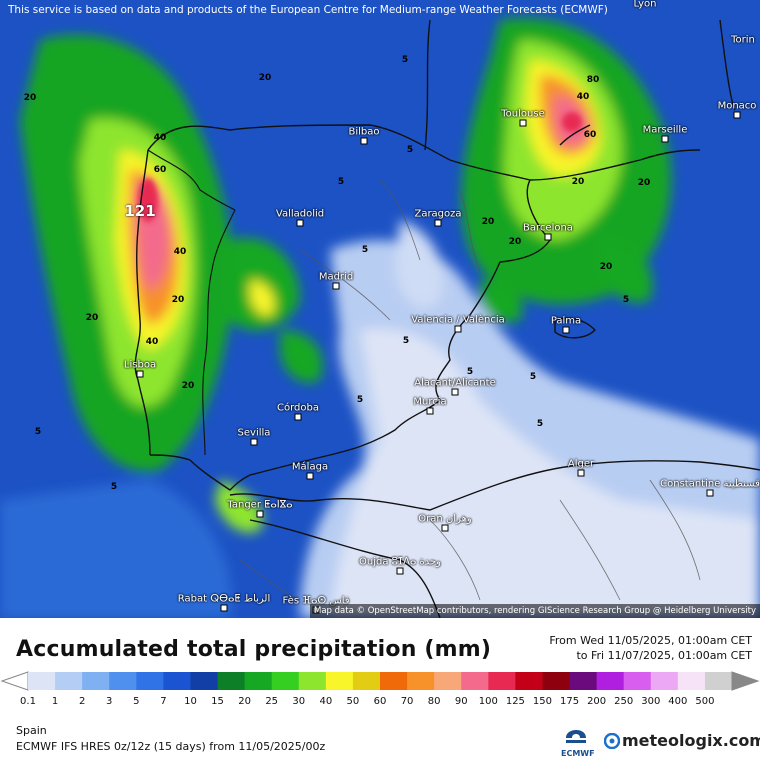  Describe the element at coordinates (612, 741) in the screenshot. I see `meteologix-logo-icon` at that location.